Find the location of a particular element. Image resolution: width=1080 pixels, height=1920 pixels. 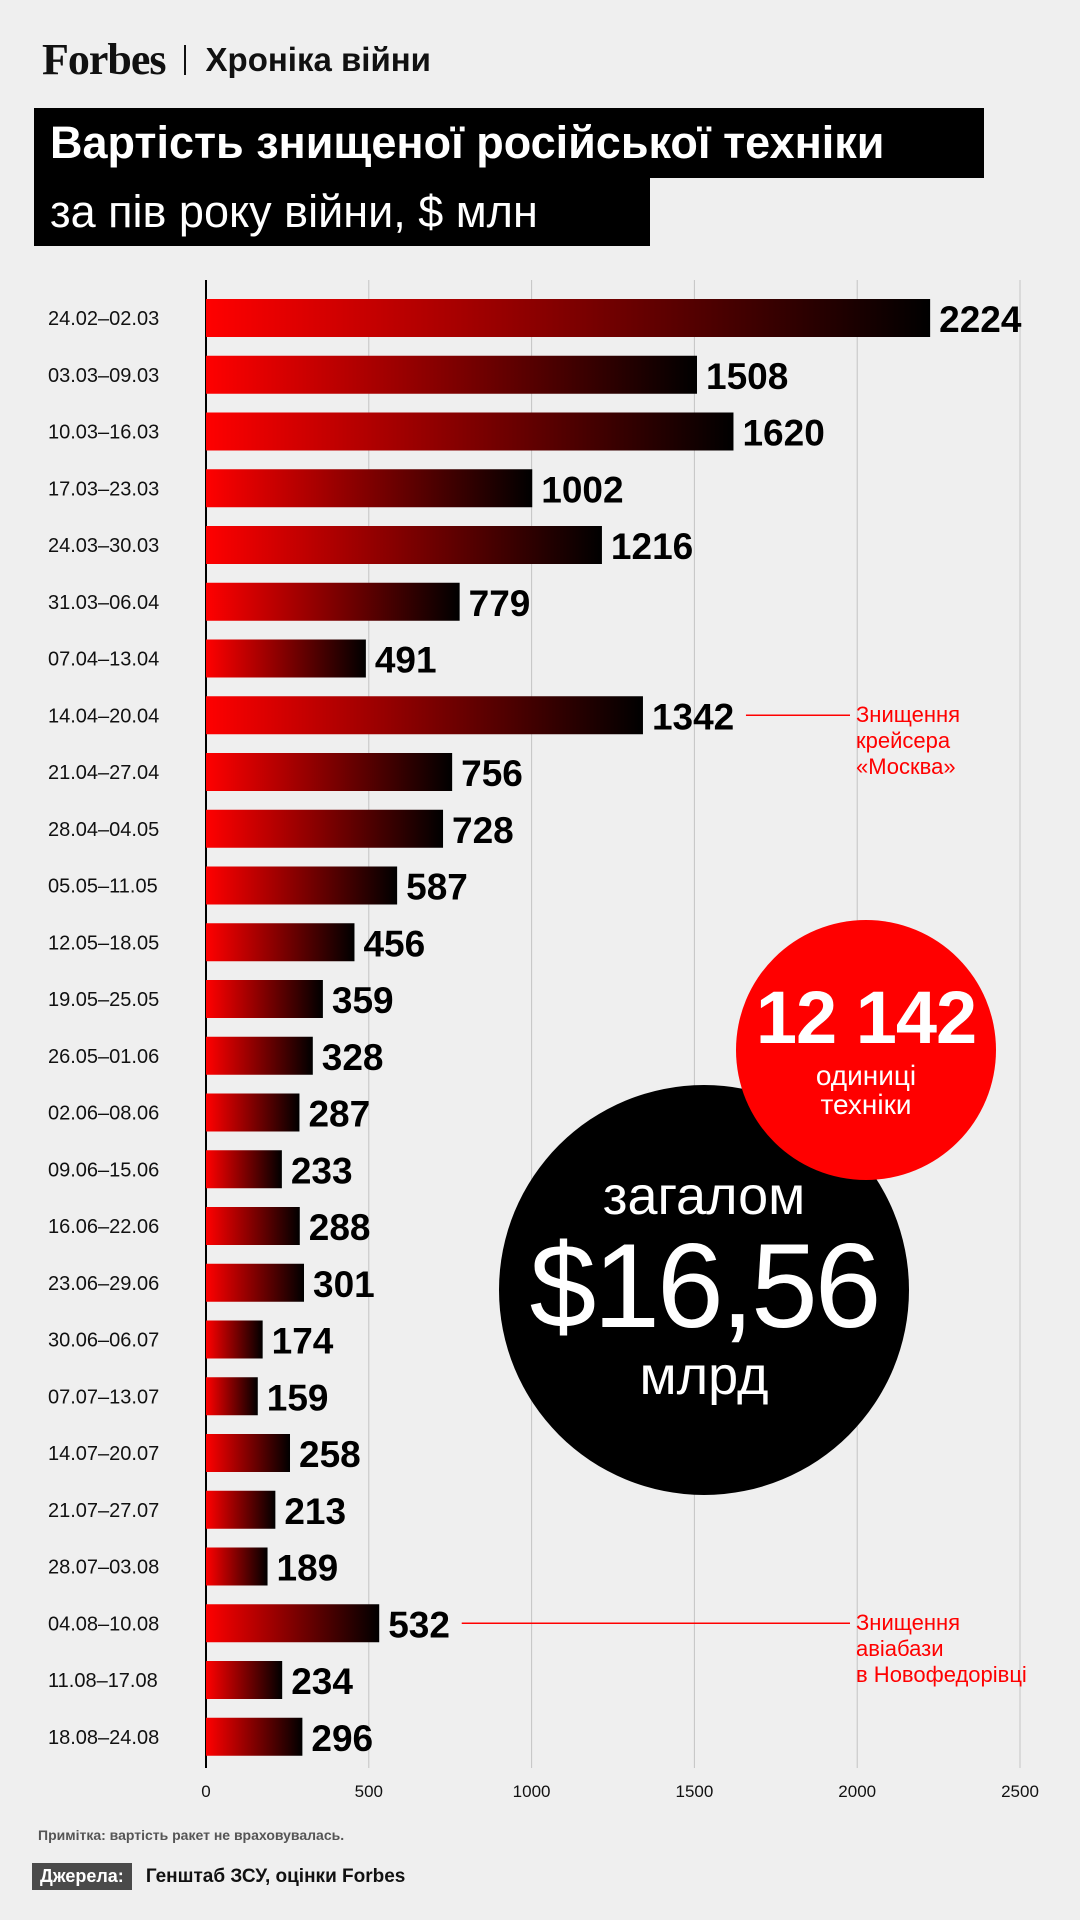

category-label: 05.05–11.05 is located at coordinates (103, 887).